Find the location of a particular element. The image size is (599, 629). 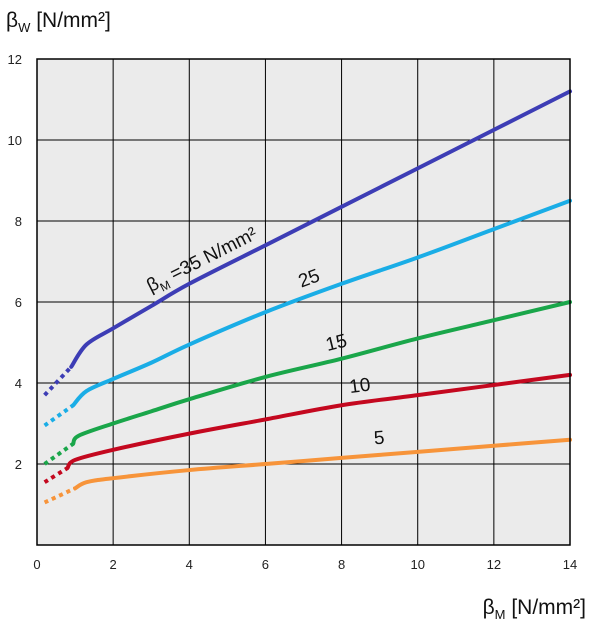

y-tick-label: 6 is located at coordinates (18, 302).